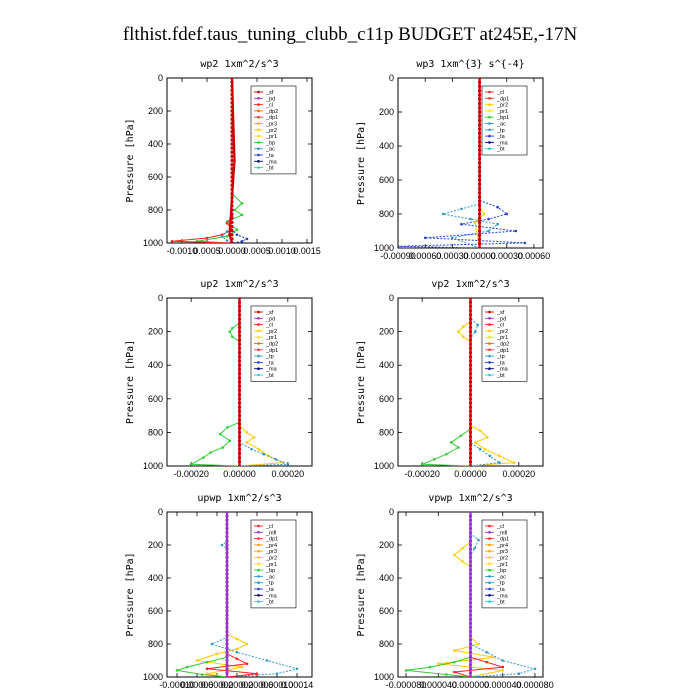 This screenshot has width=700, height=700. Describe the element at coordinates (270, 319) in the screenshot. I see `legend-label: _pd` at that location.